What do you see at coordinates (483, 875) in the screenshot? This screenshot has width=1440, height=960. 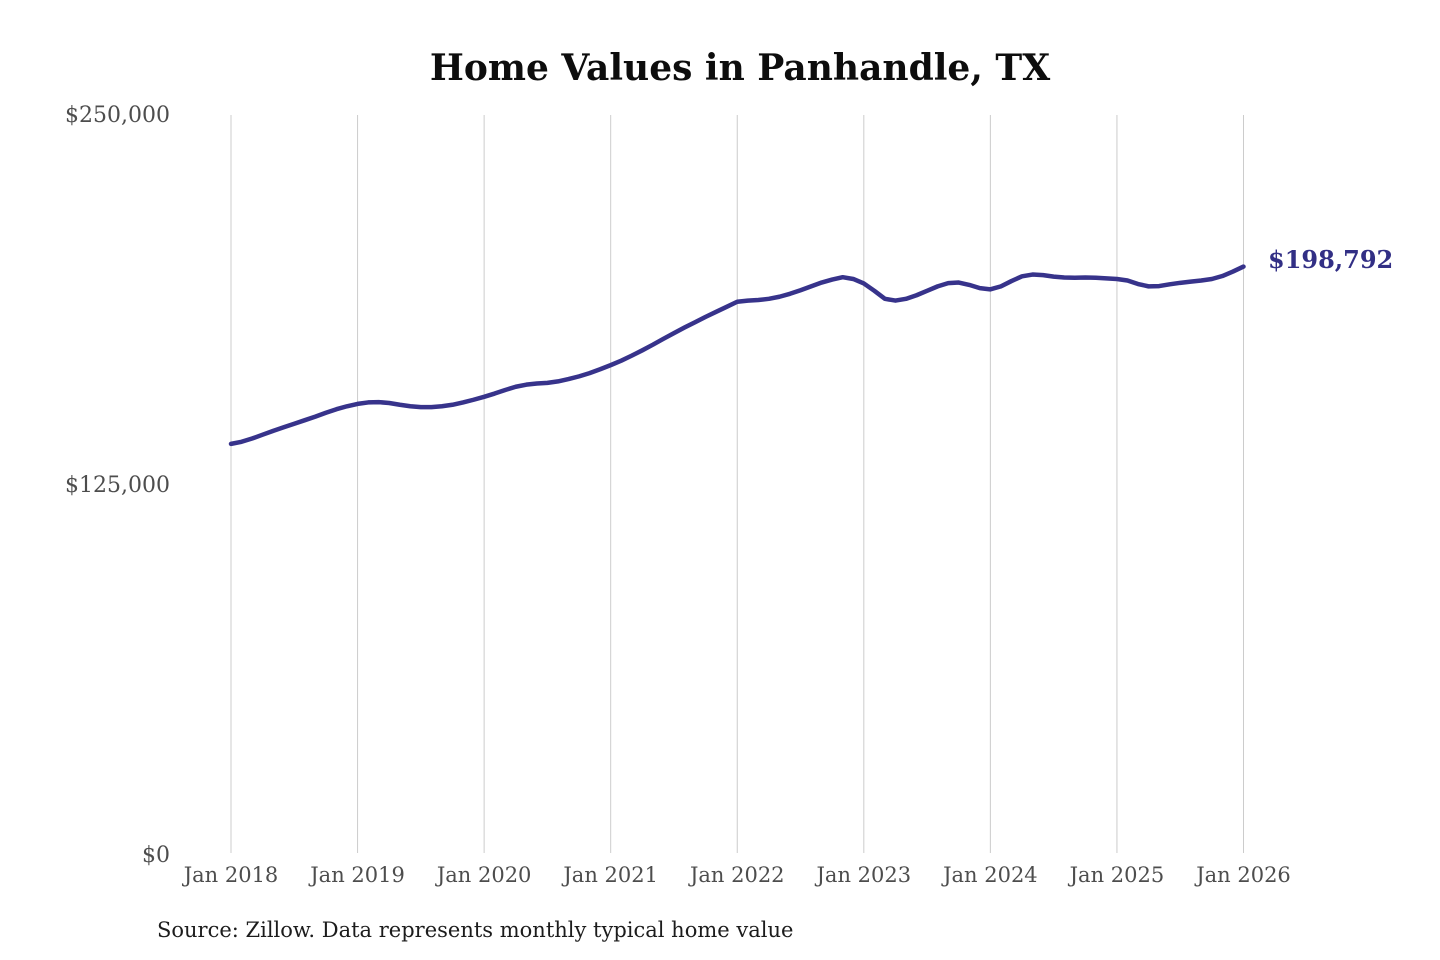 I see `x-tick-label: Jan 2020` at bounding box center [483, 875].